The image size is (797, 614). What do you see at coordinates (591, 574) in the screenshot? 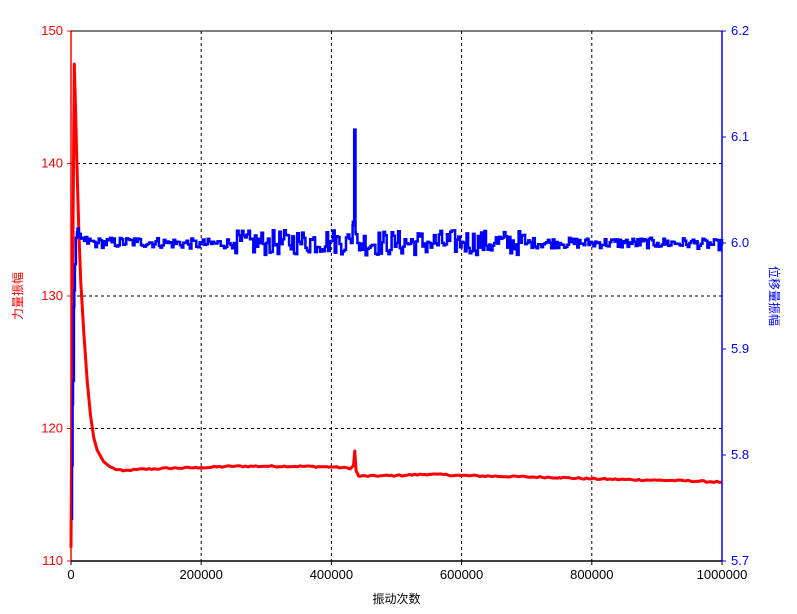
I see `x-tick-label: 800000` at bounding box center [591, 574].